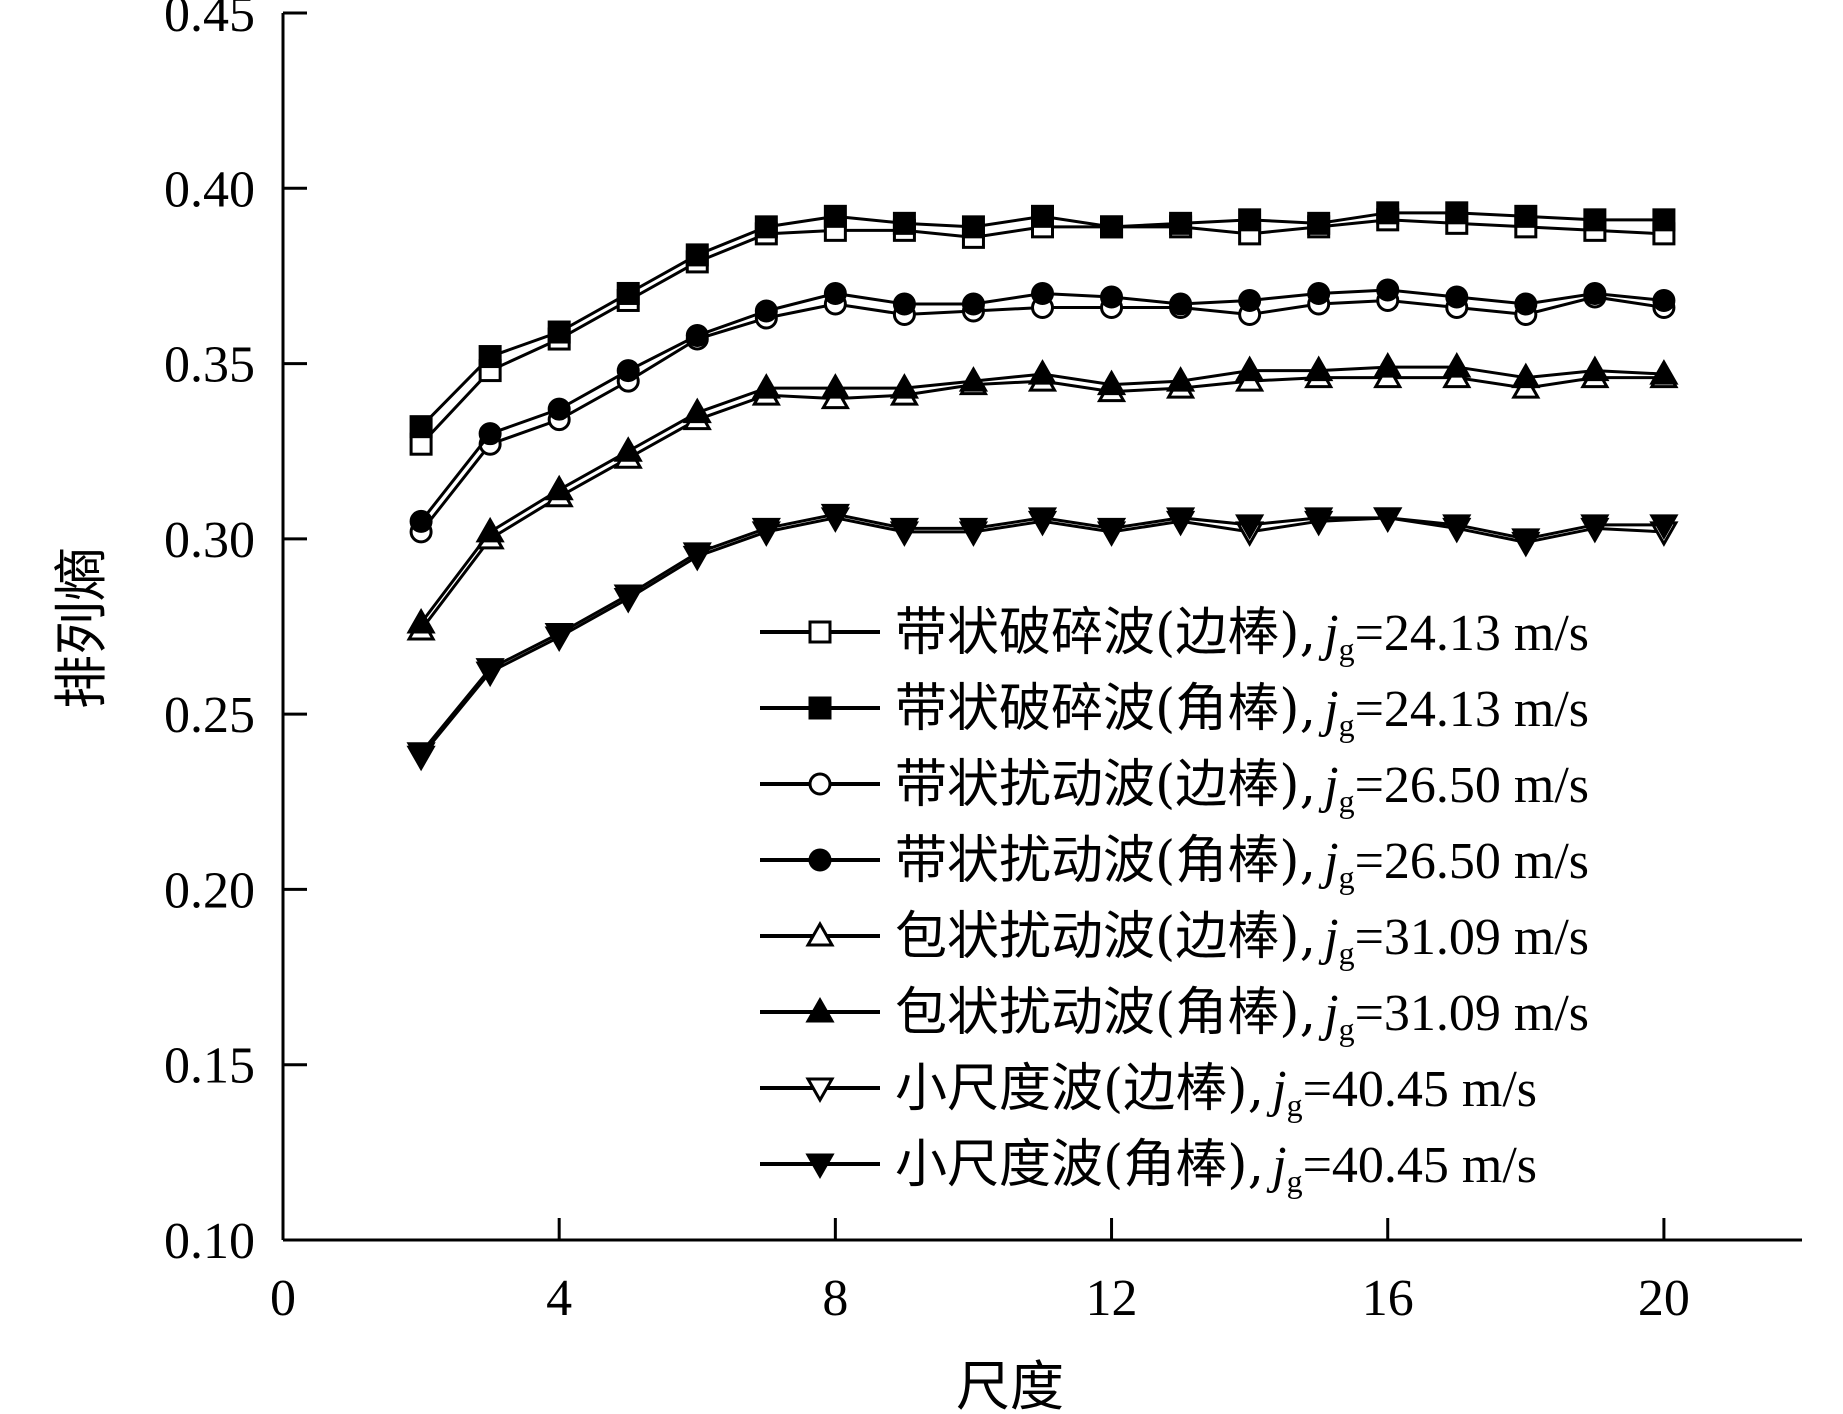 The height and width of the screenshot is (1414, 1843). I want to click on legend-jg-value: =26.50 m/s, so click(1472, 785).